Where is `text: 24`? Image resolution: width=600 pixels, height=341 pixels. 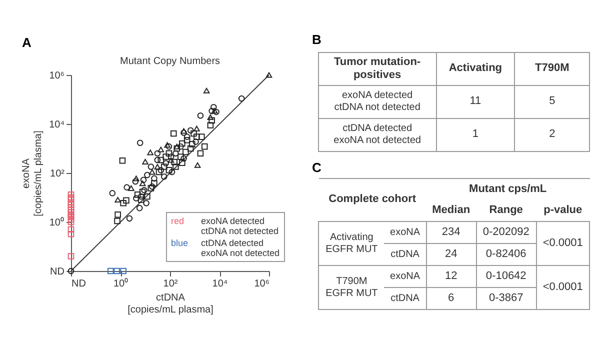 text: 24 is located at coordinates (451, 255).